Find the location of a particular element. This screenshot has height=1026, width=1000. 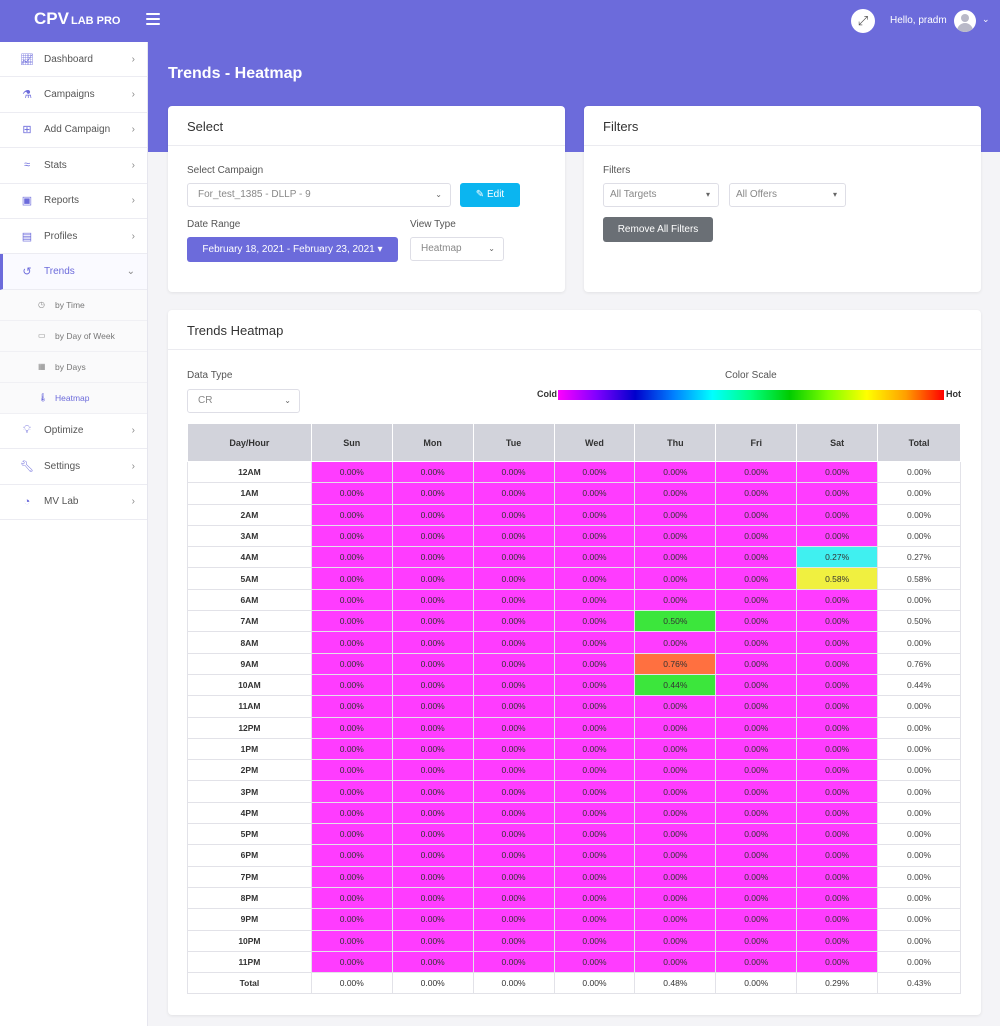

lightbulb-icon: 💡︎ is located at coordinates (27, 430).